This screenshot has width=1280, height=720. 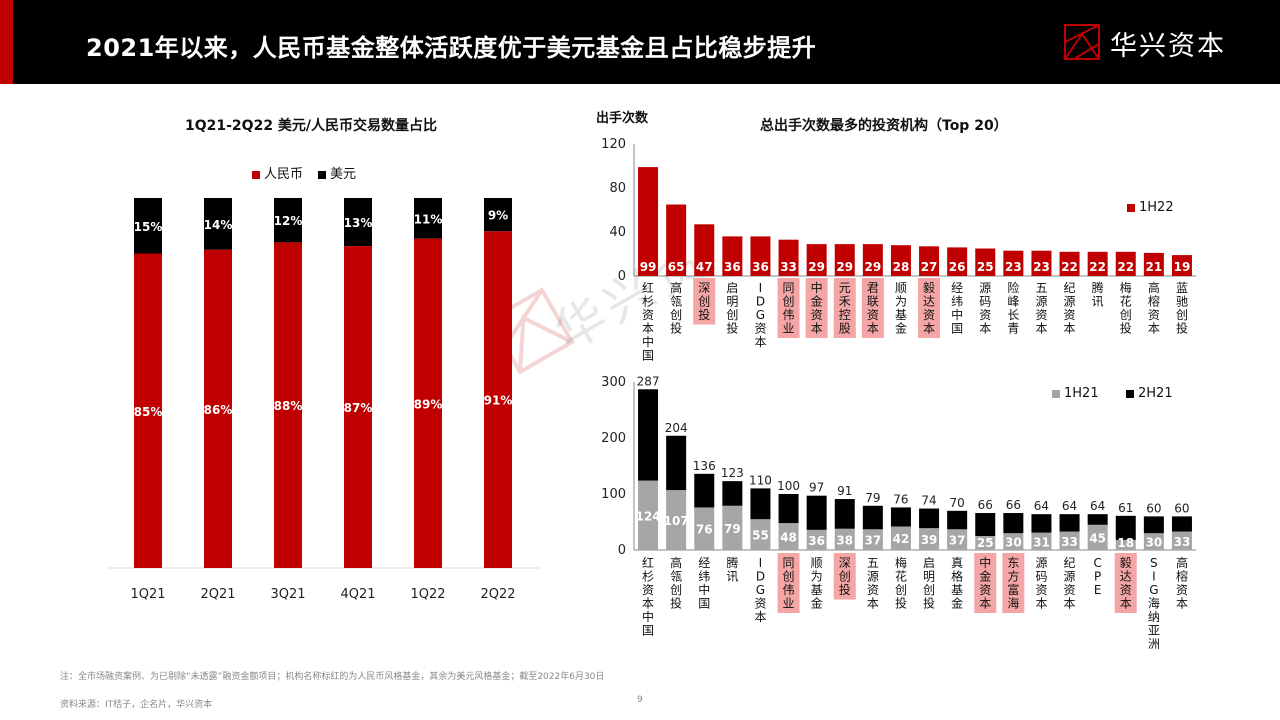 What do you see at coordinates (6, 42) in the screenshot?
I see `header-accent` at bounding box center [6, 42].